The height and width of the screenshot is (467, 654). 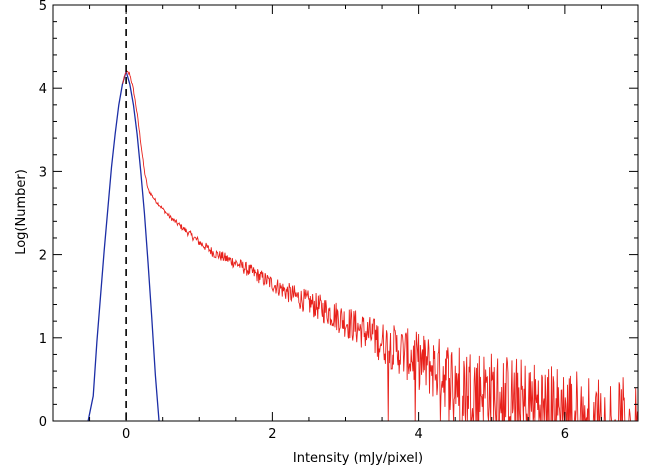 I want to click on y-tick-label: 3, so click(x=43, y=172).